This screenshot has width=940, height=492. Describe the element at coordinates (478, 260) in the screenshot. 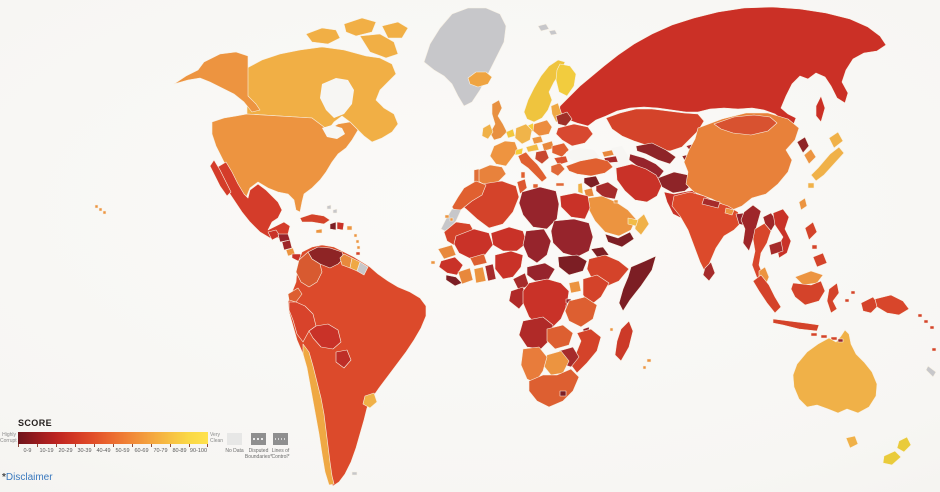

I see `region-burkina-faso` at that location.